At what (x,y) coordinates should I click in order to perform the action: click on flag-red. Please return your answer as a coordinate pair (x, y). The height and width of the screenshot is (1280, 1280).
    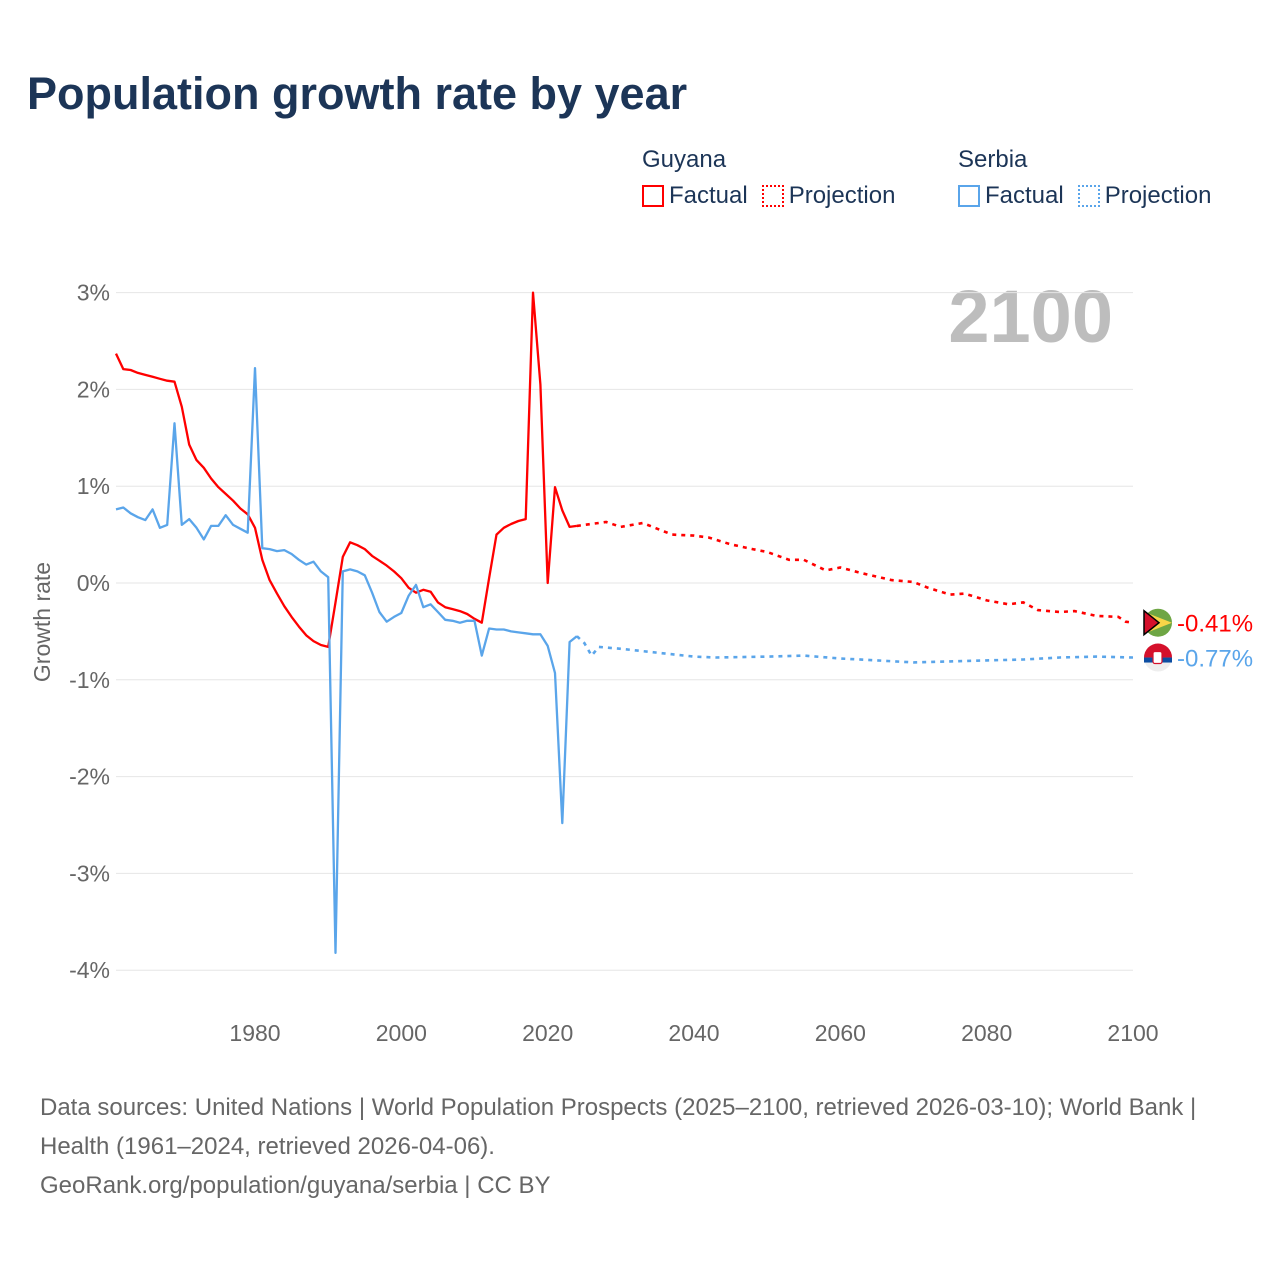
    Looking at the image, I should click on (1158, 650).